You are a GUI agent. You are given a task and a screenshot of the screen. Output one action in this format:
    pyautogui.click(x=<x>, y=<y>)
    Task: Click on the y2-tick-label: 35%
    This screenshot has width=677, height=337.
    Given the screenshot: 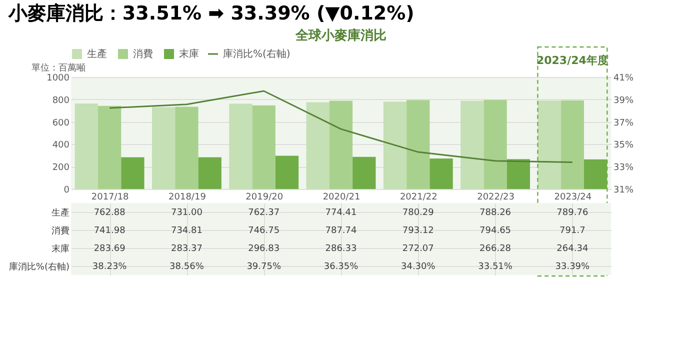 What is the action you would take?
    pyautogui.click(x=624, y=145)
    